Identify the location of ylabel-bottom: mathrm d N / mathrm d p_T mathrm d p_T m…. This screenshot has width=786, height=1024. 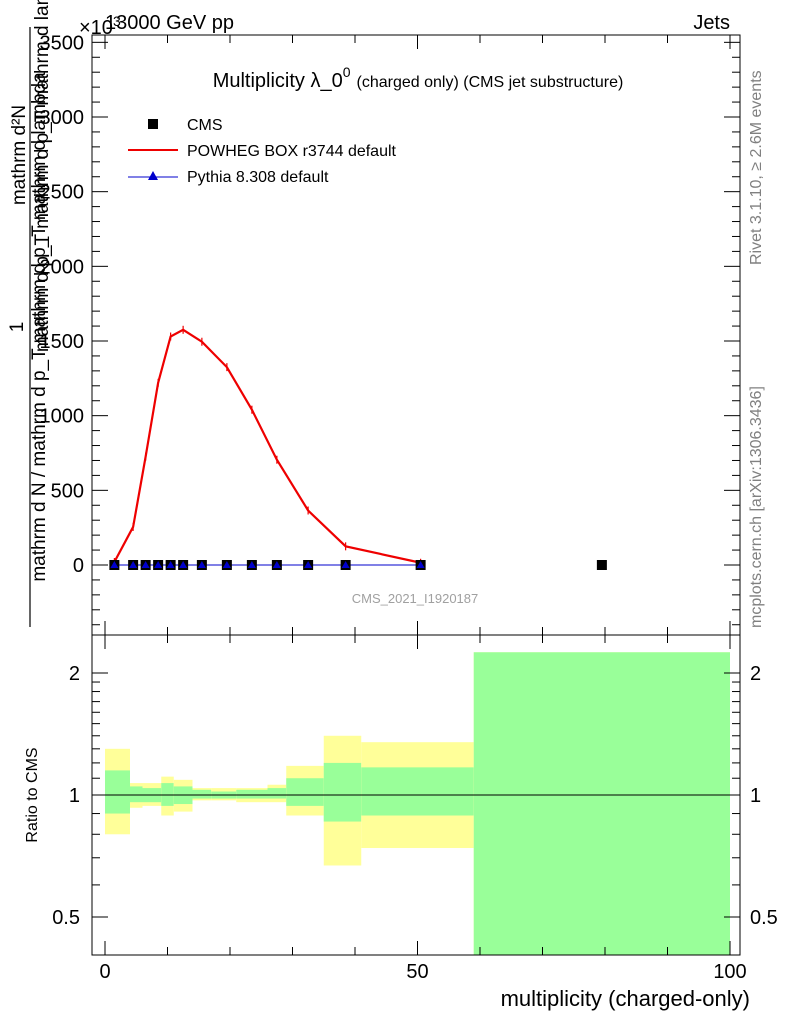
(39, 327).